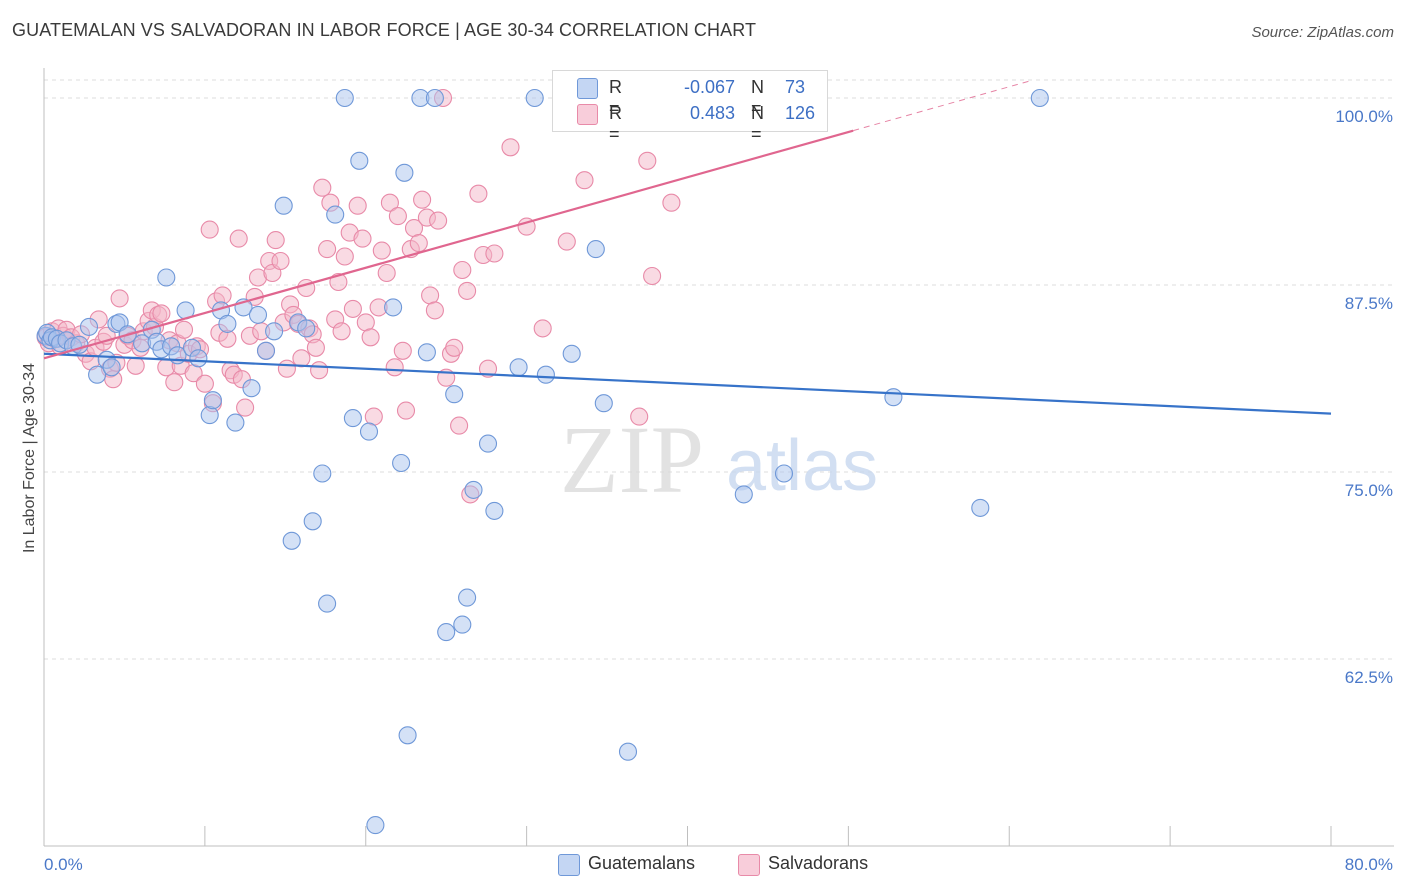 Image resolution: width=1406 pixels, height=892 pixels. What do you see at coordinates (1322, 32) in the screenshot?
I see `chart-source: Source: ZipAtlas.com` at bounding box center [1322, 32].